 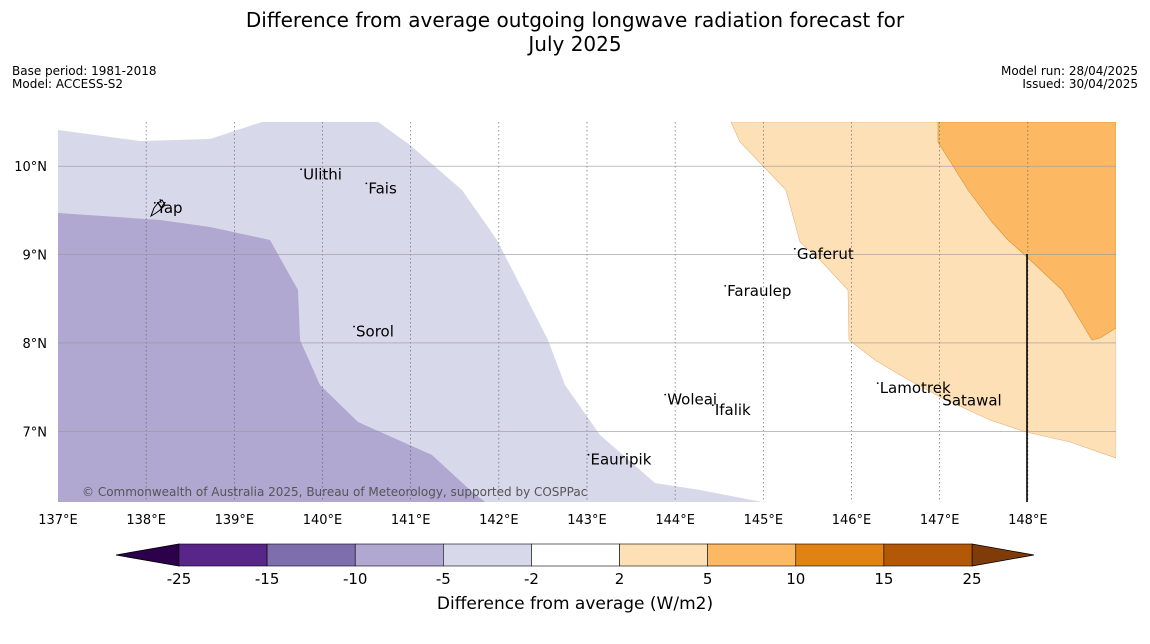 I want to click on place-label: Eauripik, so click(x=621, y=460).